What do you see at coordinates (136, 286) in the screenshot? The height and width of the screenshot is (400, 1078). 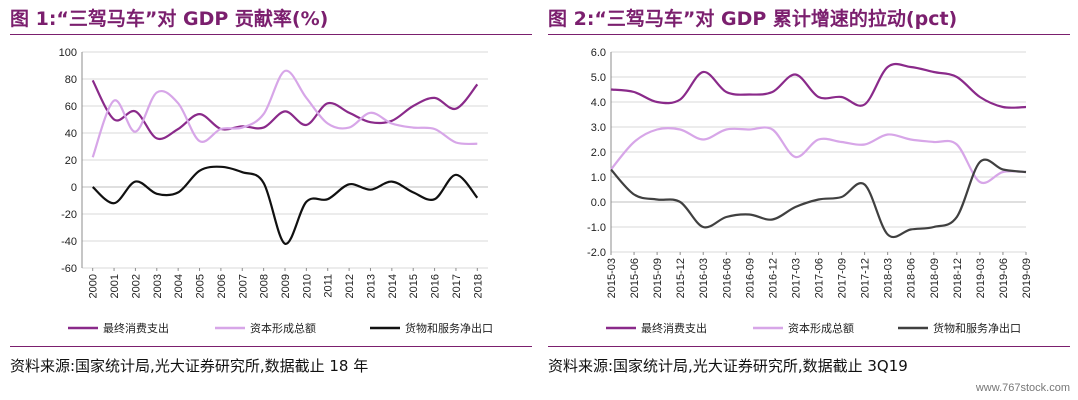 I see `x-tick-label: 2002` at bounding box center [136, 286].